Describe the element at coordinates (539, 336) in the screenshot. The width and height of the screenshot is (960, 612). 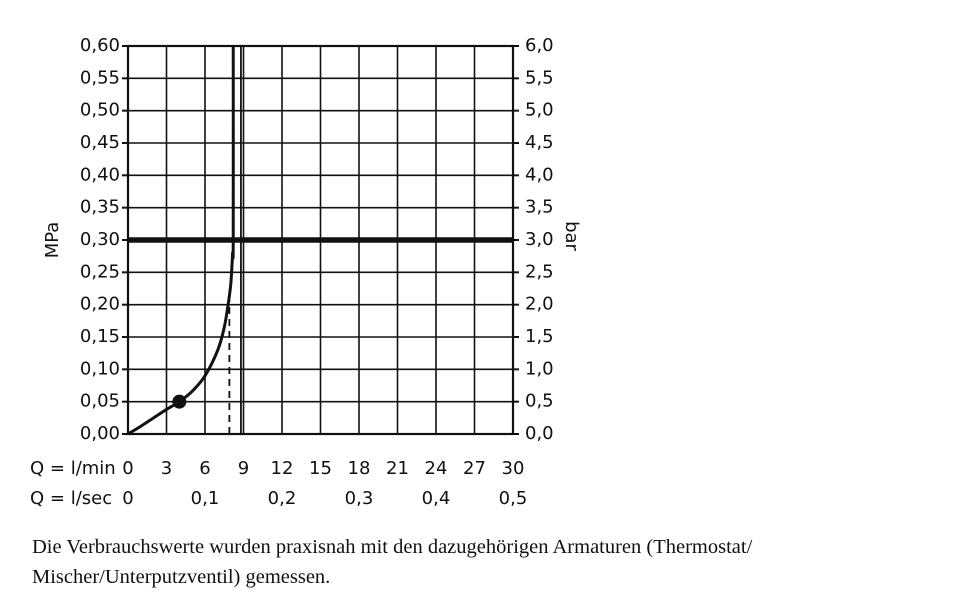
I see `y-right-tick-label: 1,5` at that location.